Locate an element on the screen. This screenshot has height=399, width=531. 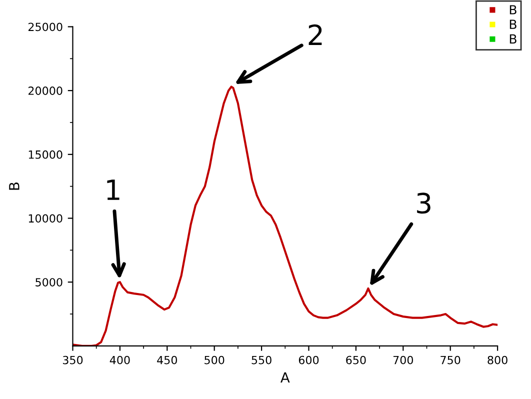
y-tick-label: 20000 is located at coordinates (45, 90).